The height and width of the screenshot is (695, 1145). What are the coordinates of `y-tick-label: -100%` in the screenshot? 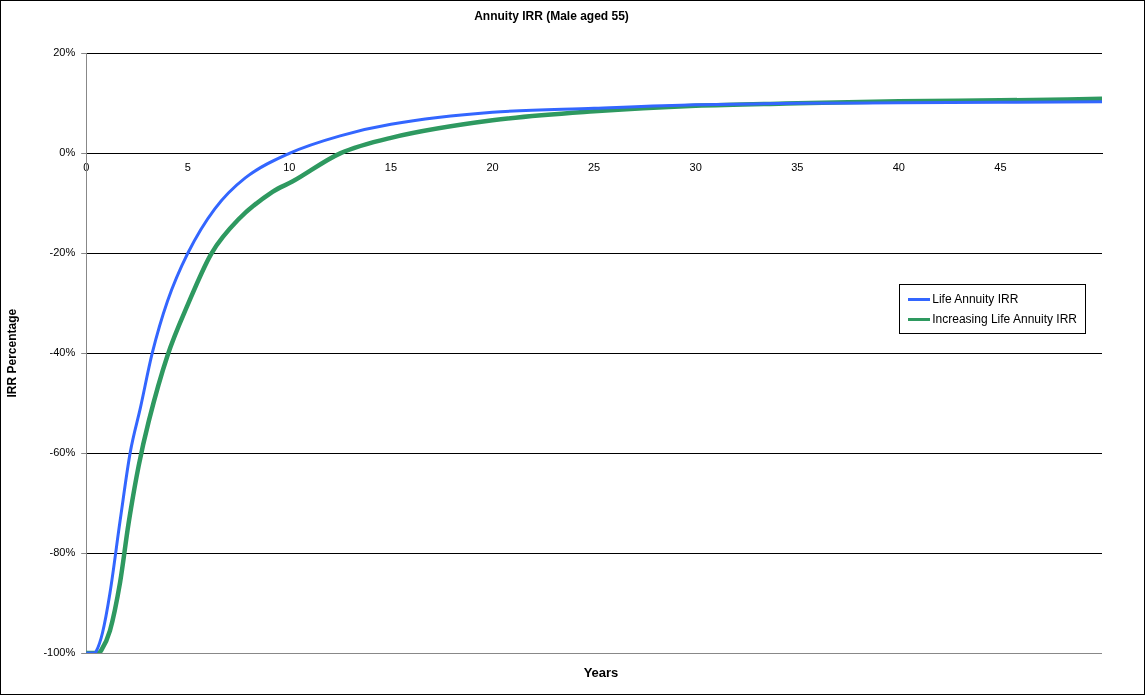 It's located at (59, 652).